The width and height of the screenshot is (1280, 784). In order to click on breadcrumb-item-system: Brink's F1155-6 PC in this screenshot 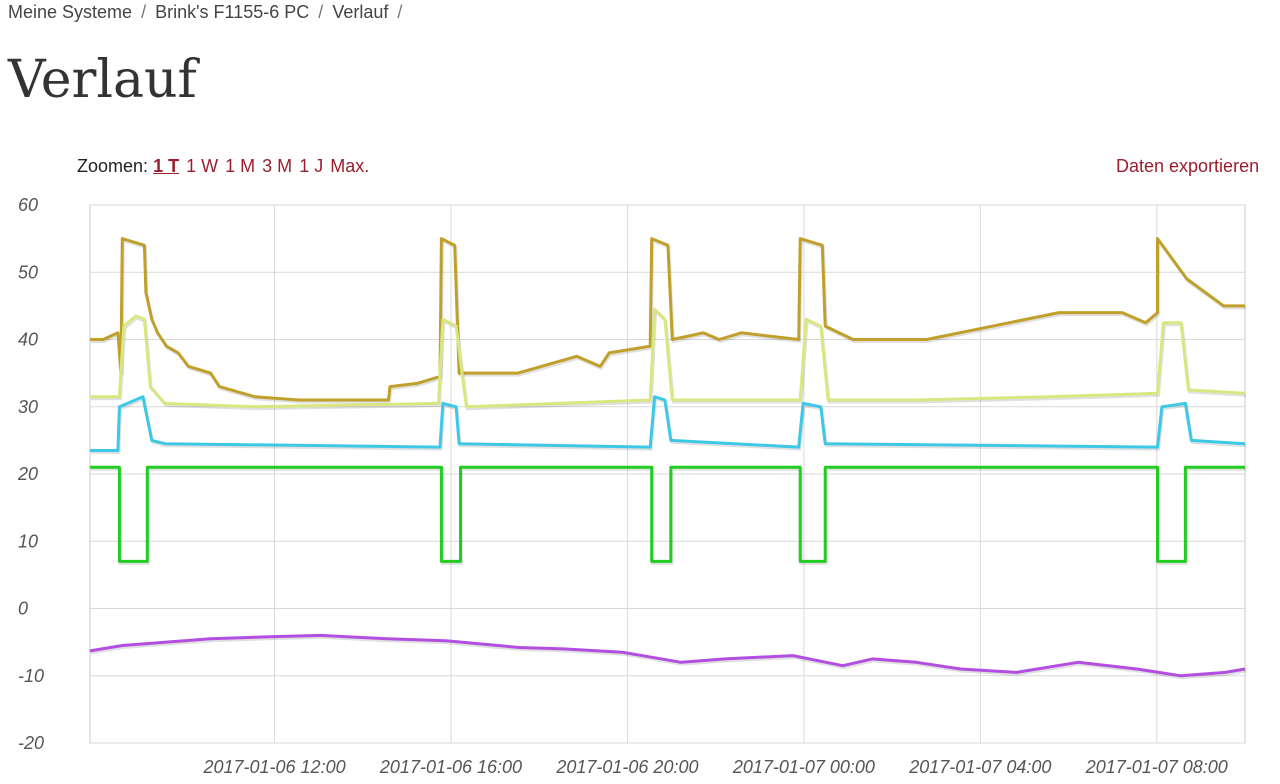, I will do `click(232, 12)`.